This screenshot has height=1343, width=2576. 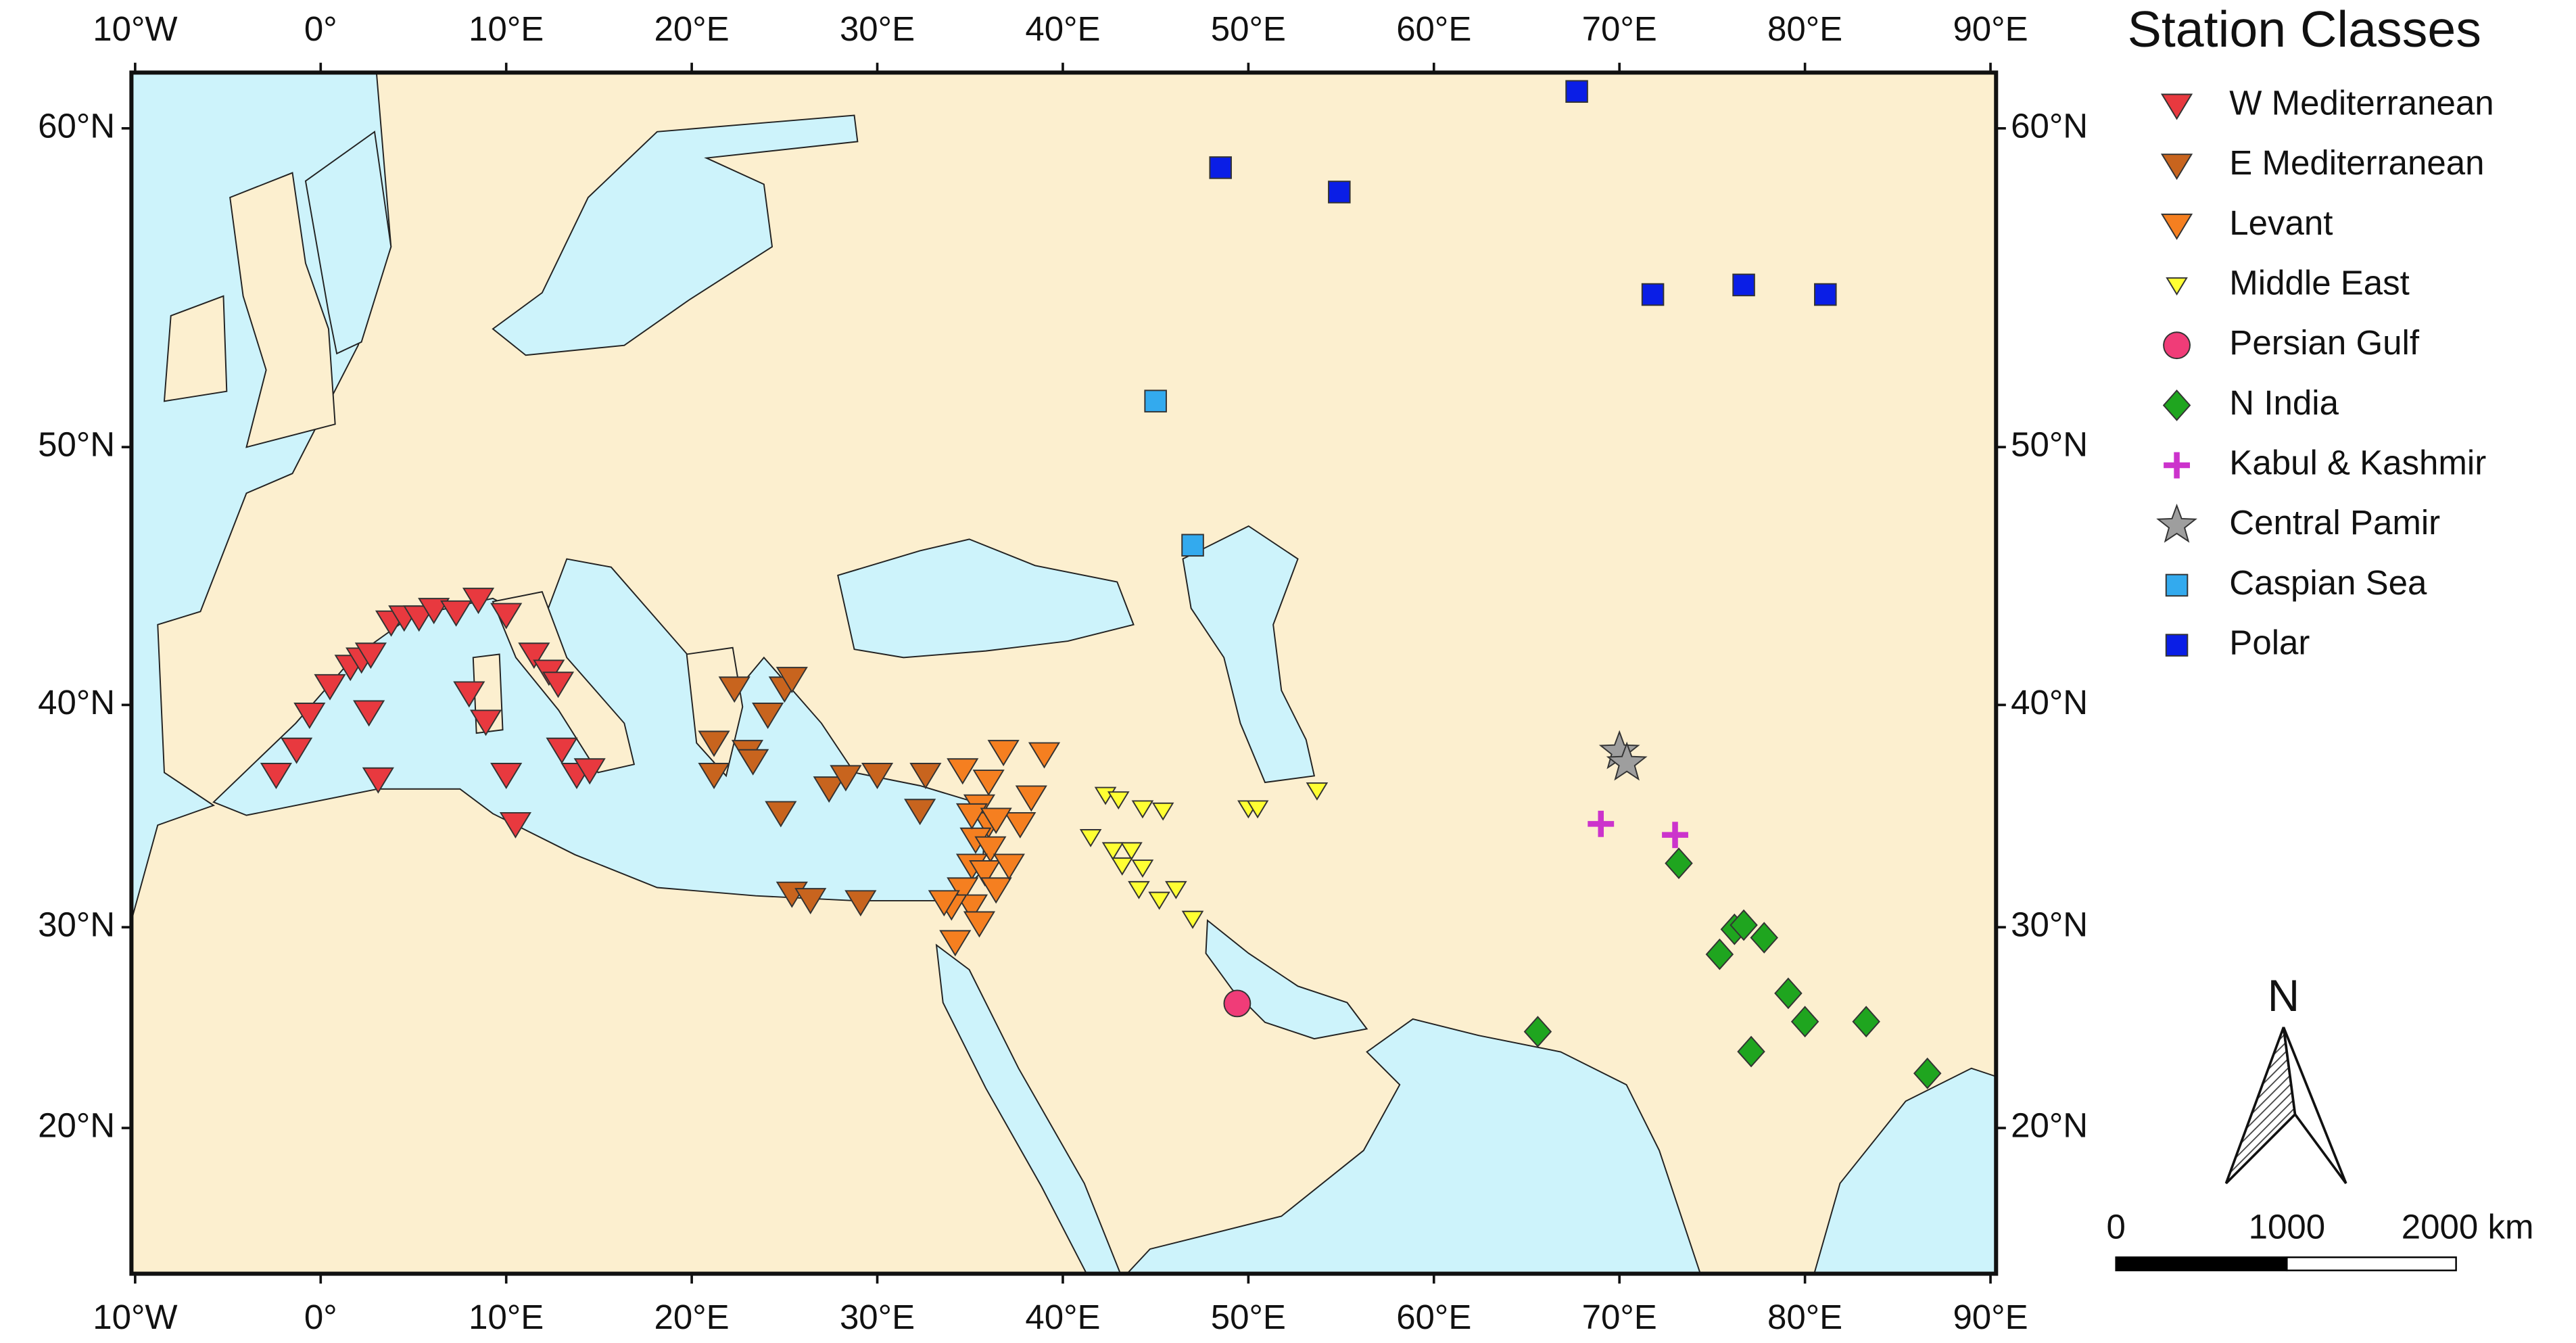 I want to click on legend-label: E Mediterranean, so click(x=2356, y=163).